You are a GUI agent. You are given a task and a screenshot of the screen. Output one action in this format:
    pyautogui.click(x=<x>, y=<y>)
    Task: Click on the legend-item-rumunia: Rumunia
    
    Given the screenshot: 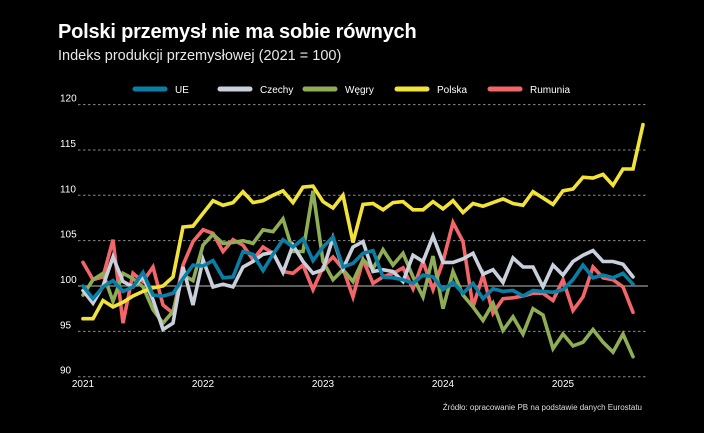 What is the action you would take?
    pyautogui.click(x=528, y=90)
    